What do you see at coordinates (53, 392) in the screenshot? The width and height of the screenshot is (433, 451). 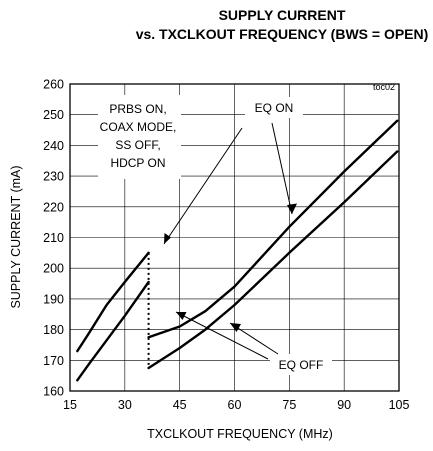 I see `y-tick-label: 160` at bounding box center [53, 392].